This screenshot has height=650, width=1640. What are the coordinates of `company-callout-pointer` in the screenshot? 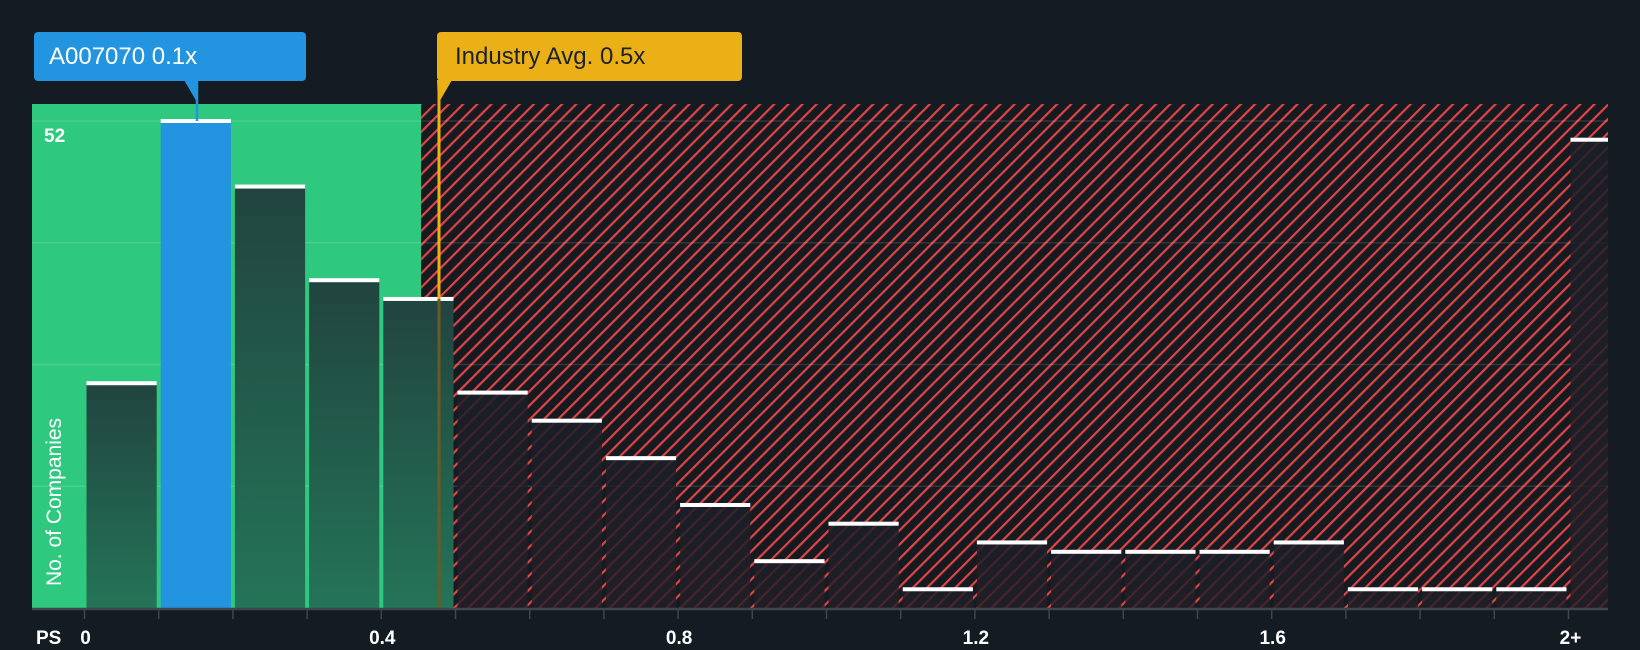 It's located at (191, 92).